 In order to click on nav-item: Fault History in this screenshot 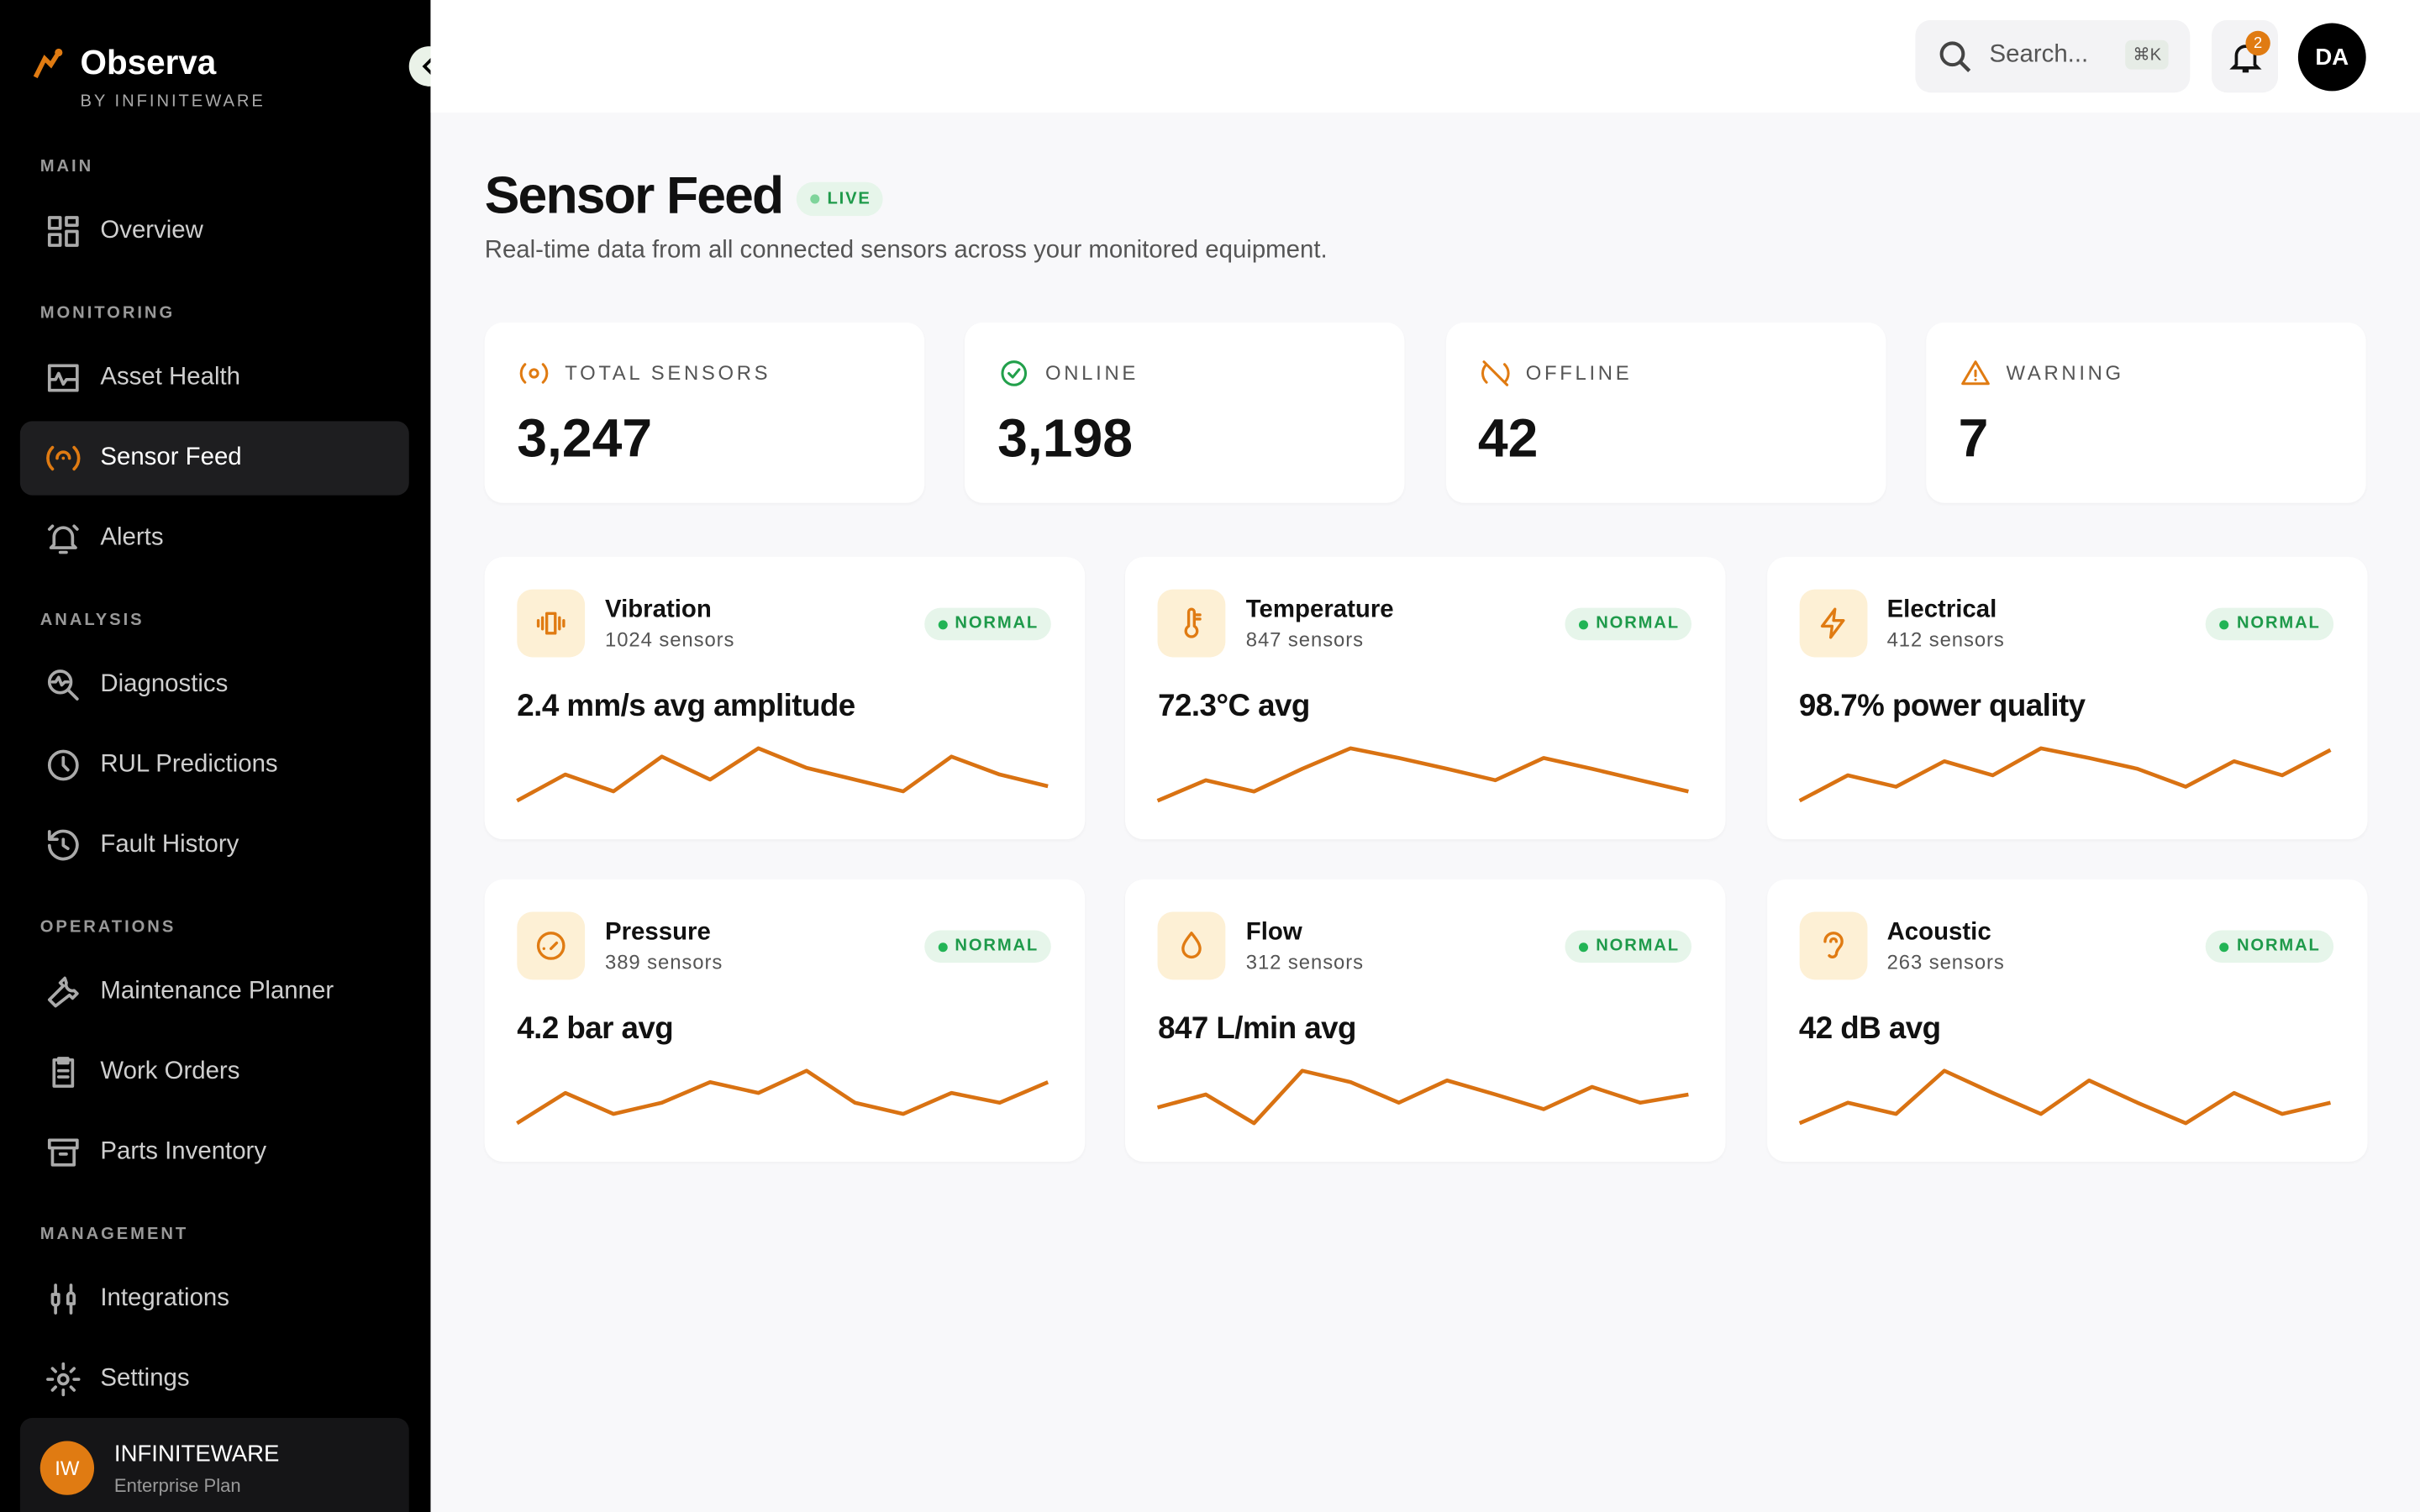, I will do `click(214, 845)`.